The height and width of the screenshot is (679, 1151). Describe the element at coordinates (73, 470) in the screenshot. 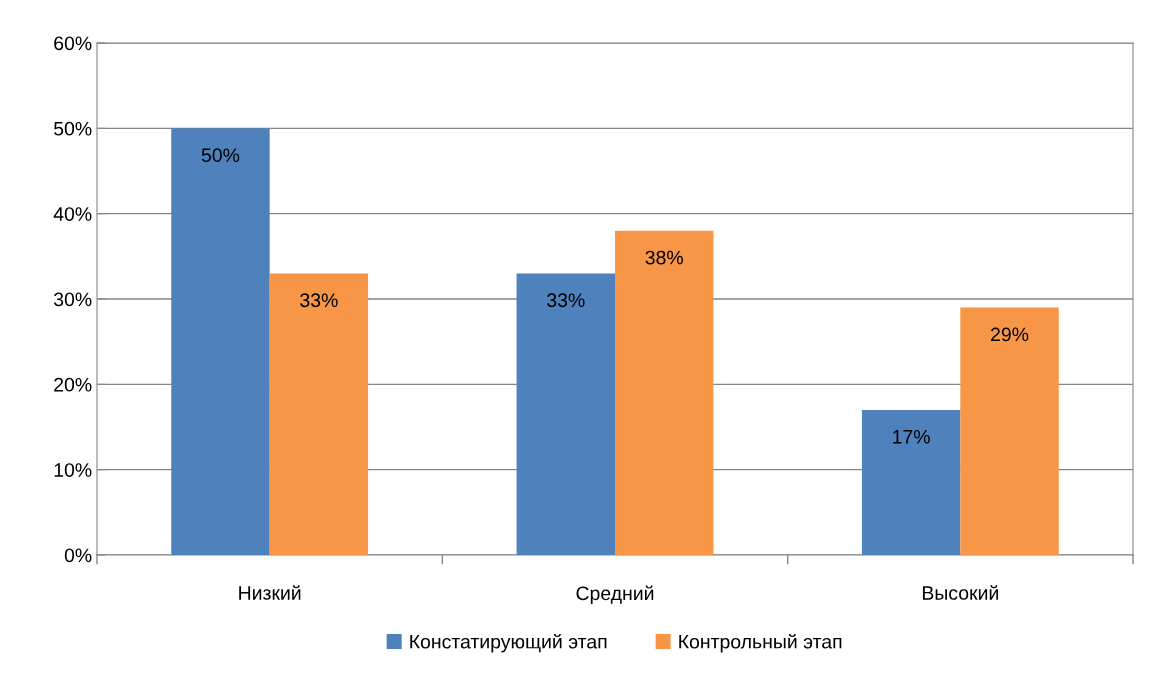

I see `y-tick-label: 10%` at that location.